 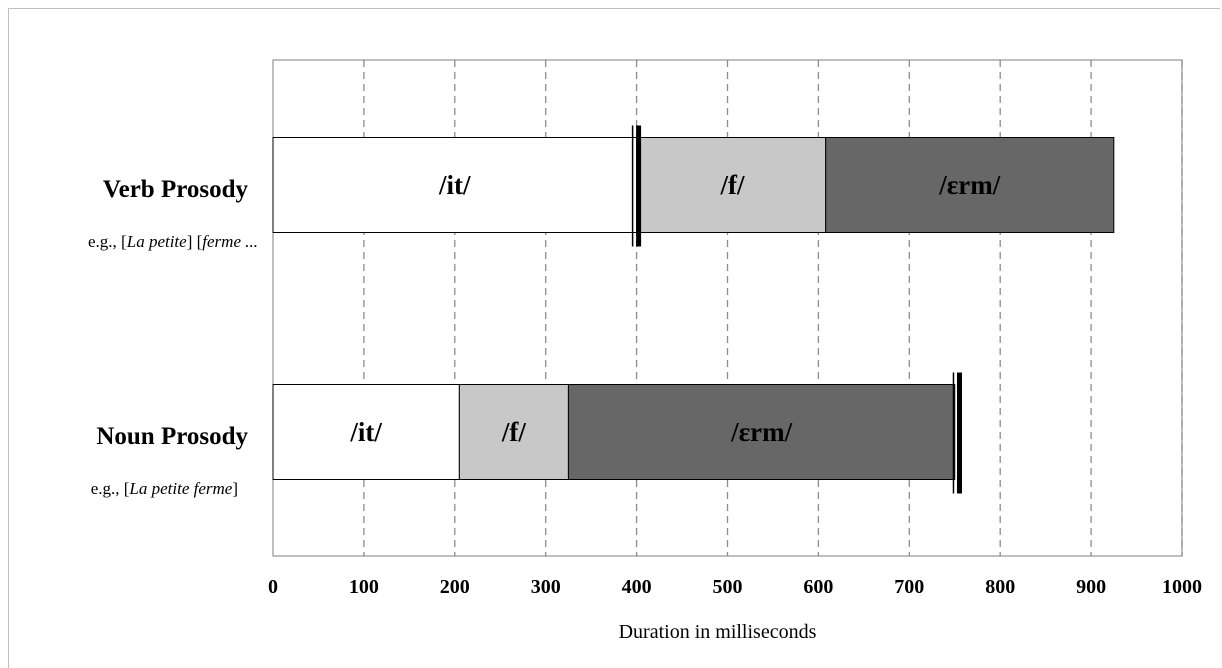 What do you see at coordinates (156, 241) in the screenshot?
I see `example-example-part1: La petite` at bounding box center [156, 241].